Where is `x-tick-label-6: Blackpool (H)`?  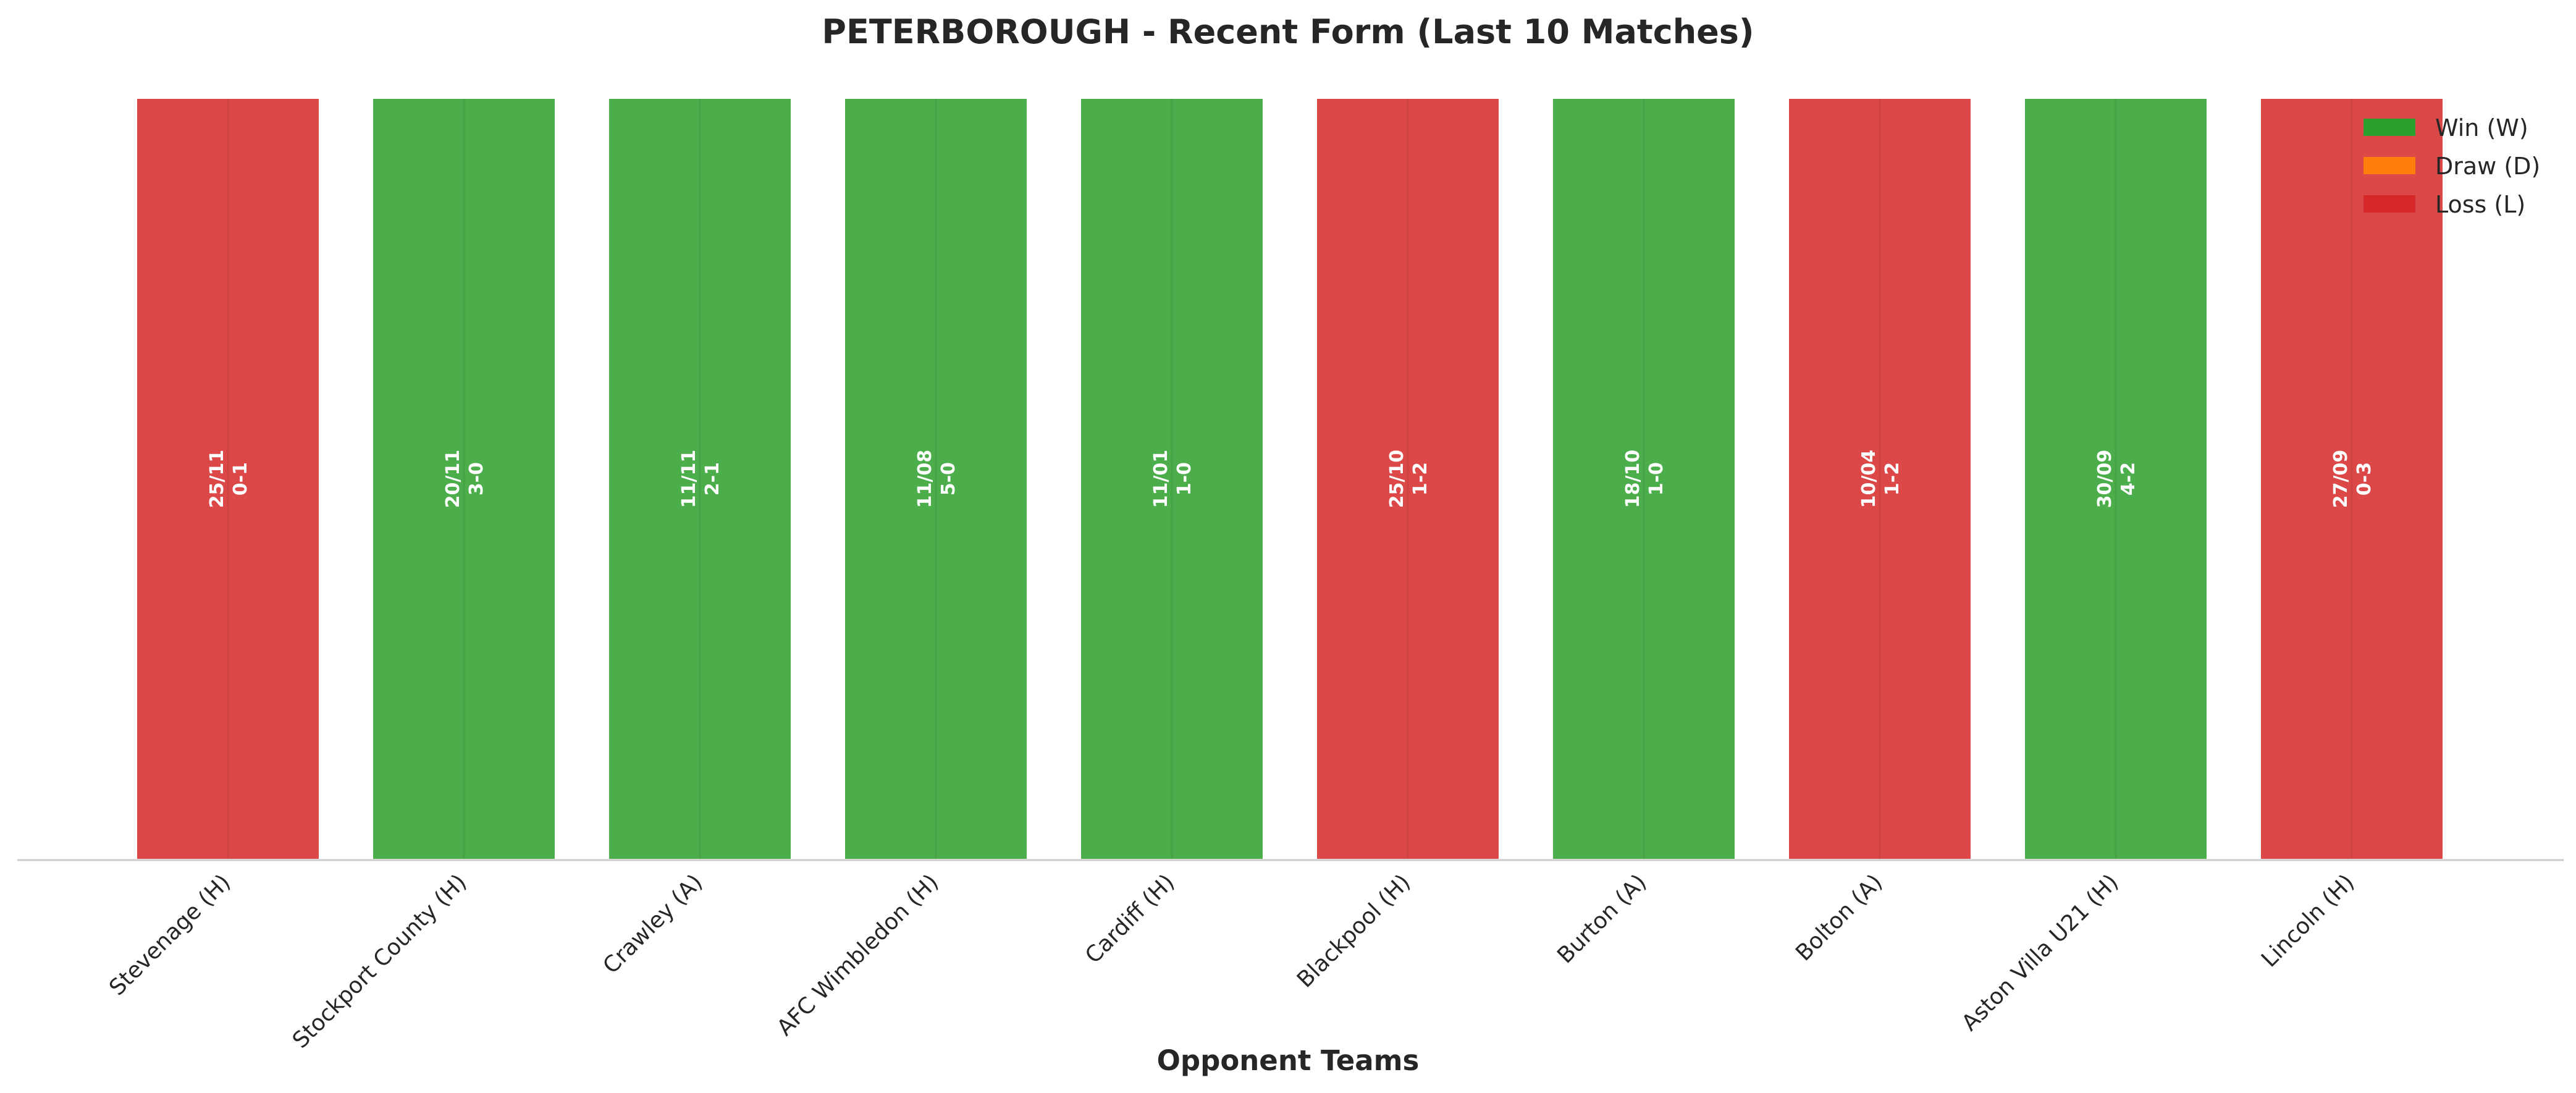 x-tick-label-6: Blackpool (H) is located at coordinates (1353, 931).